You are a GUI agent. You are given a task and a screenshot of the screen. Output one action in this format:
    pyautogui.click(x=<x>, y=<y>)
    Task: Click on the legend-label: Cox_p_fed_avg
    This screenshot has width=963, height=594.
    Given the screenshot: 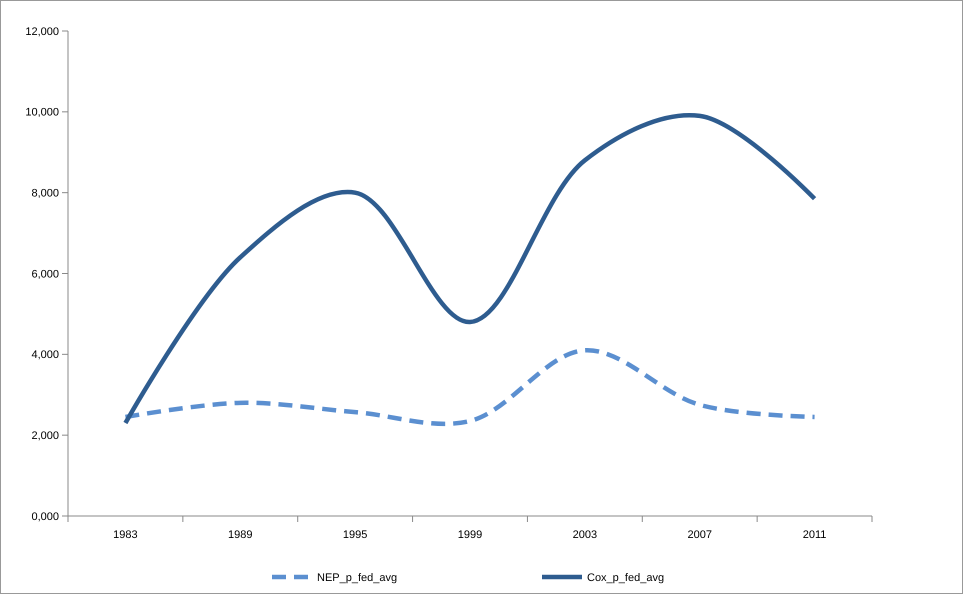 What is the action you would take?
    pyautogui.click(x=625, y=578)
    